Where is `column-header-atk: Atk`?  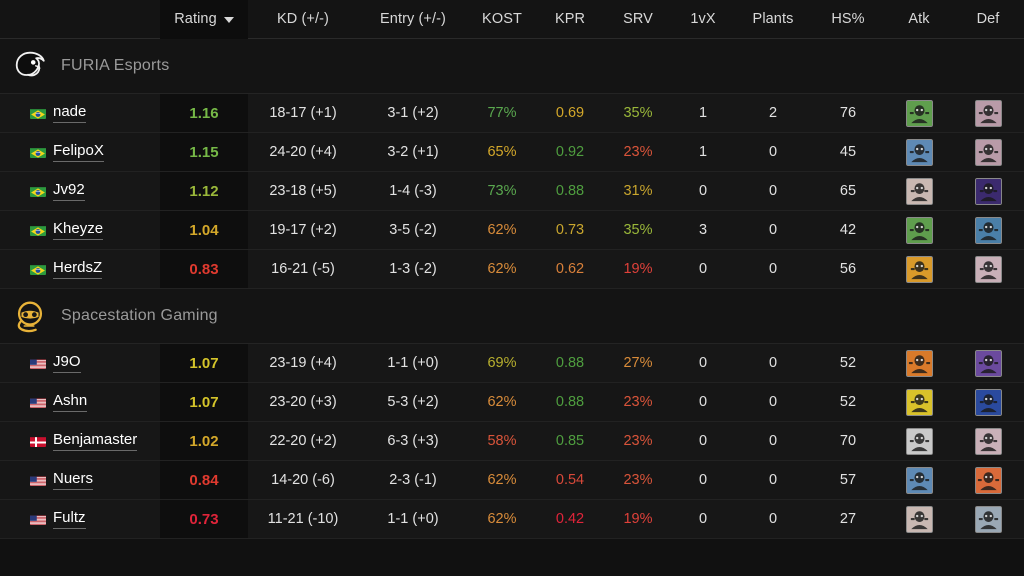
column-header-atk: Atk is located at coordinates (919, 19).